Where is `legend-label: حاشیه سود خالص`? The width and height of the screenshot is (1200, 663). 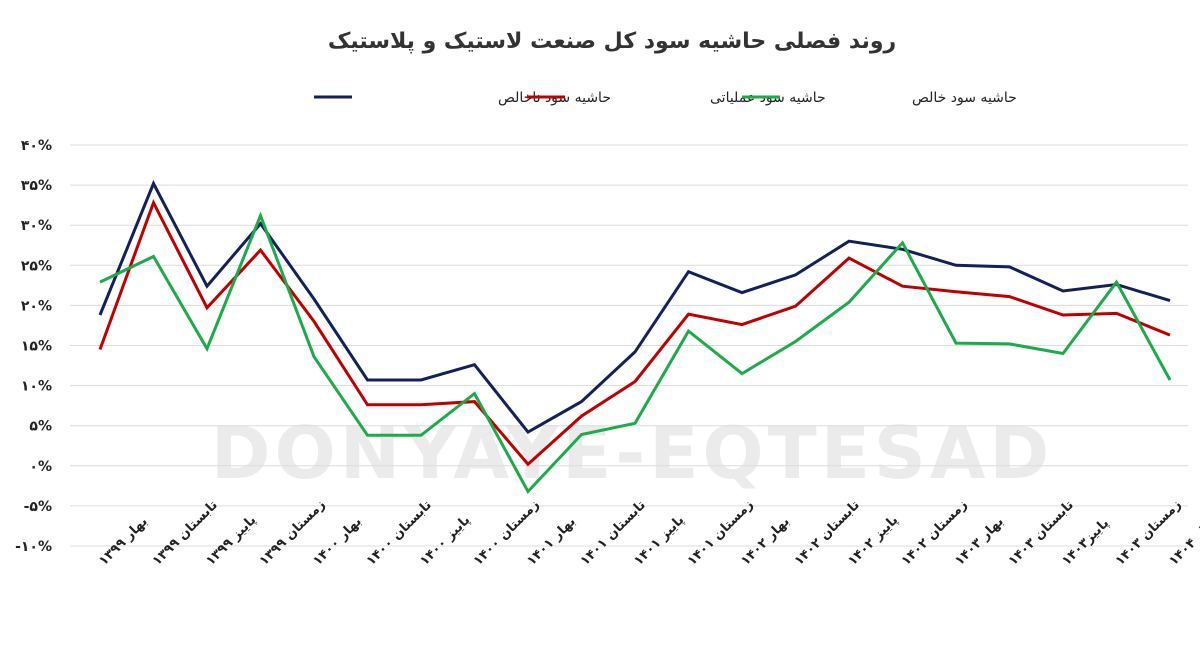
legend-label: حاشیه سود خالص is located at coordinates (964, 98).